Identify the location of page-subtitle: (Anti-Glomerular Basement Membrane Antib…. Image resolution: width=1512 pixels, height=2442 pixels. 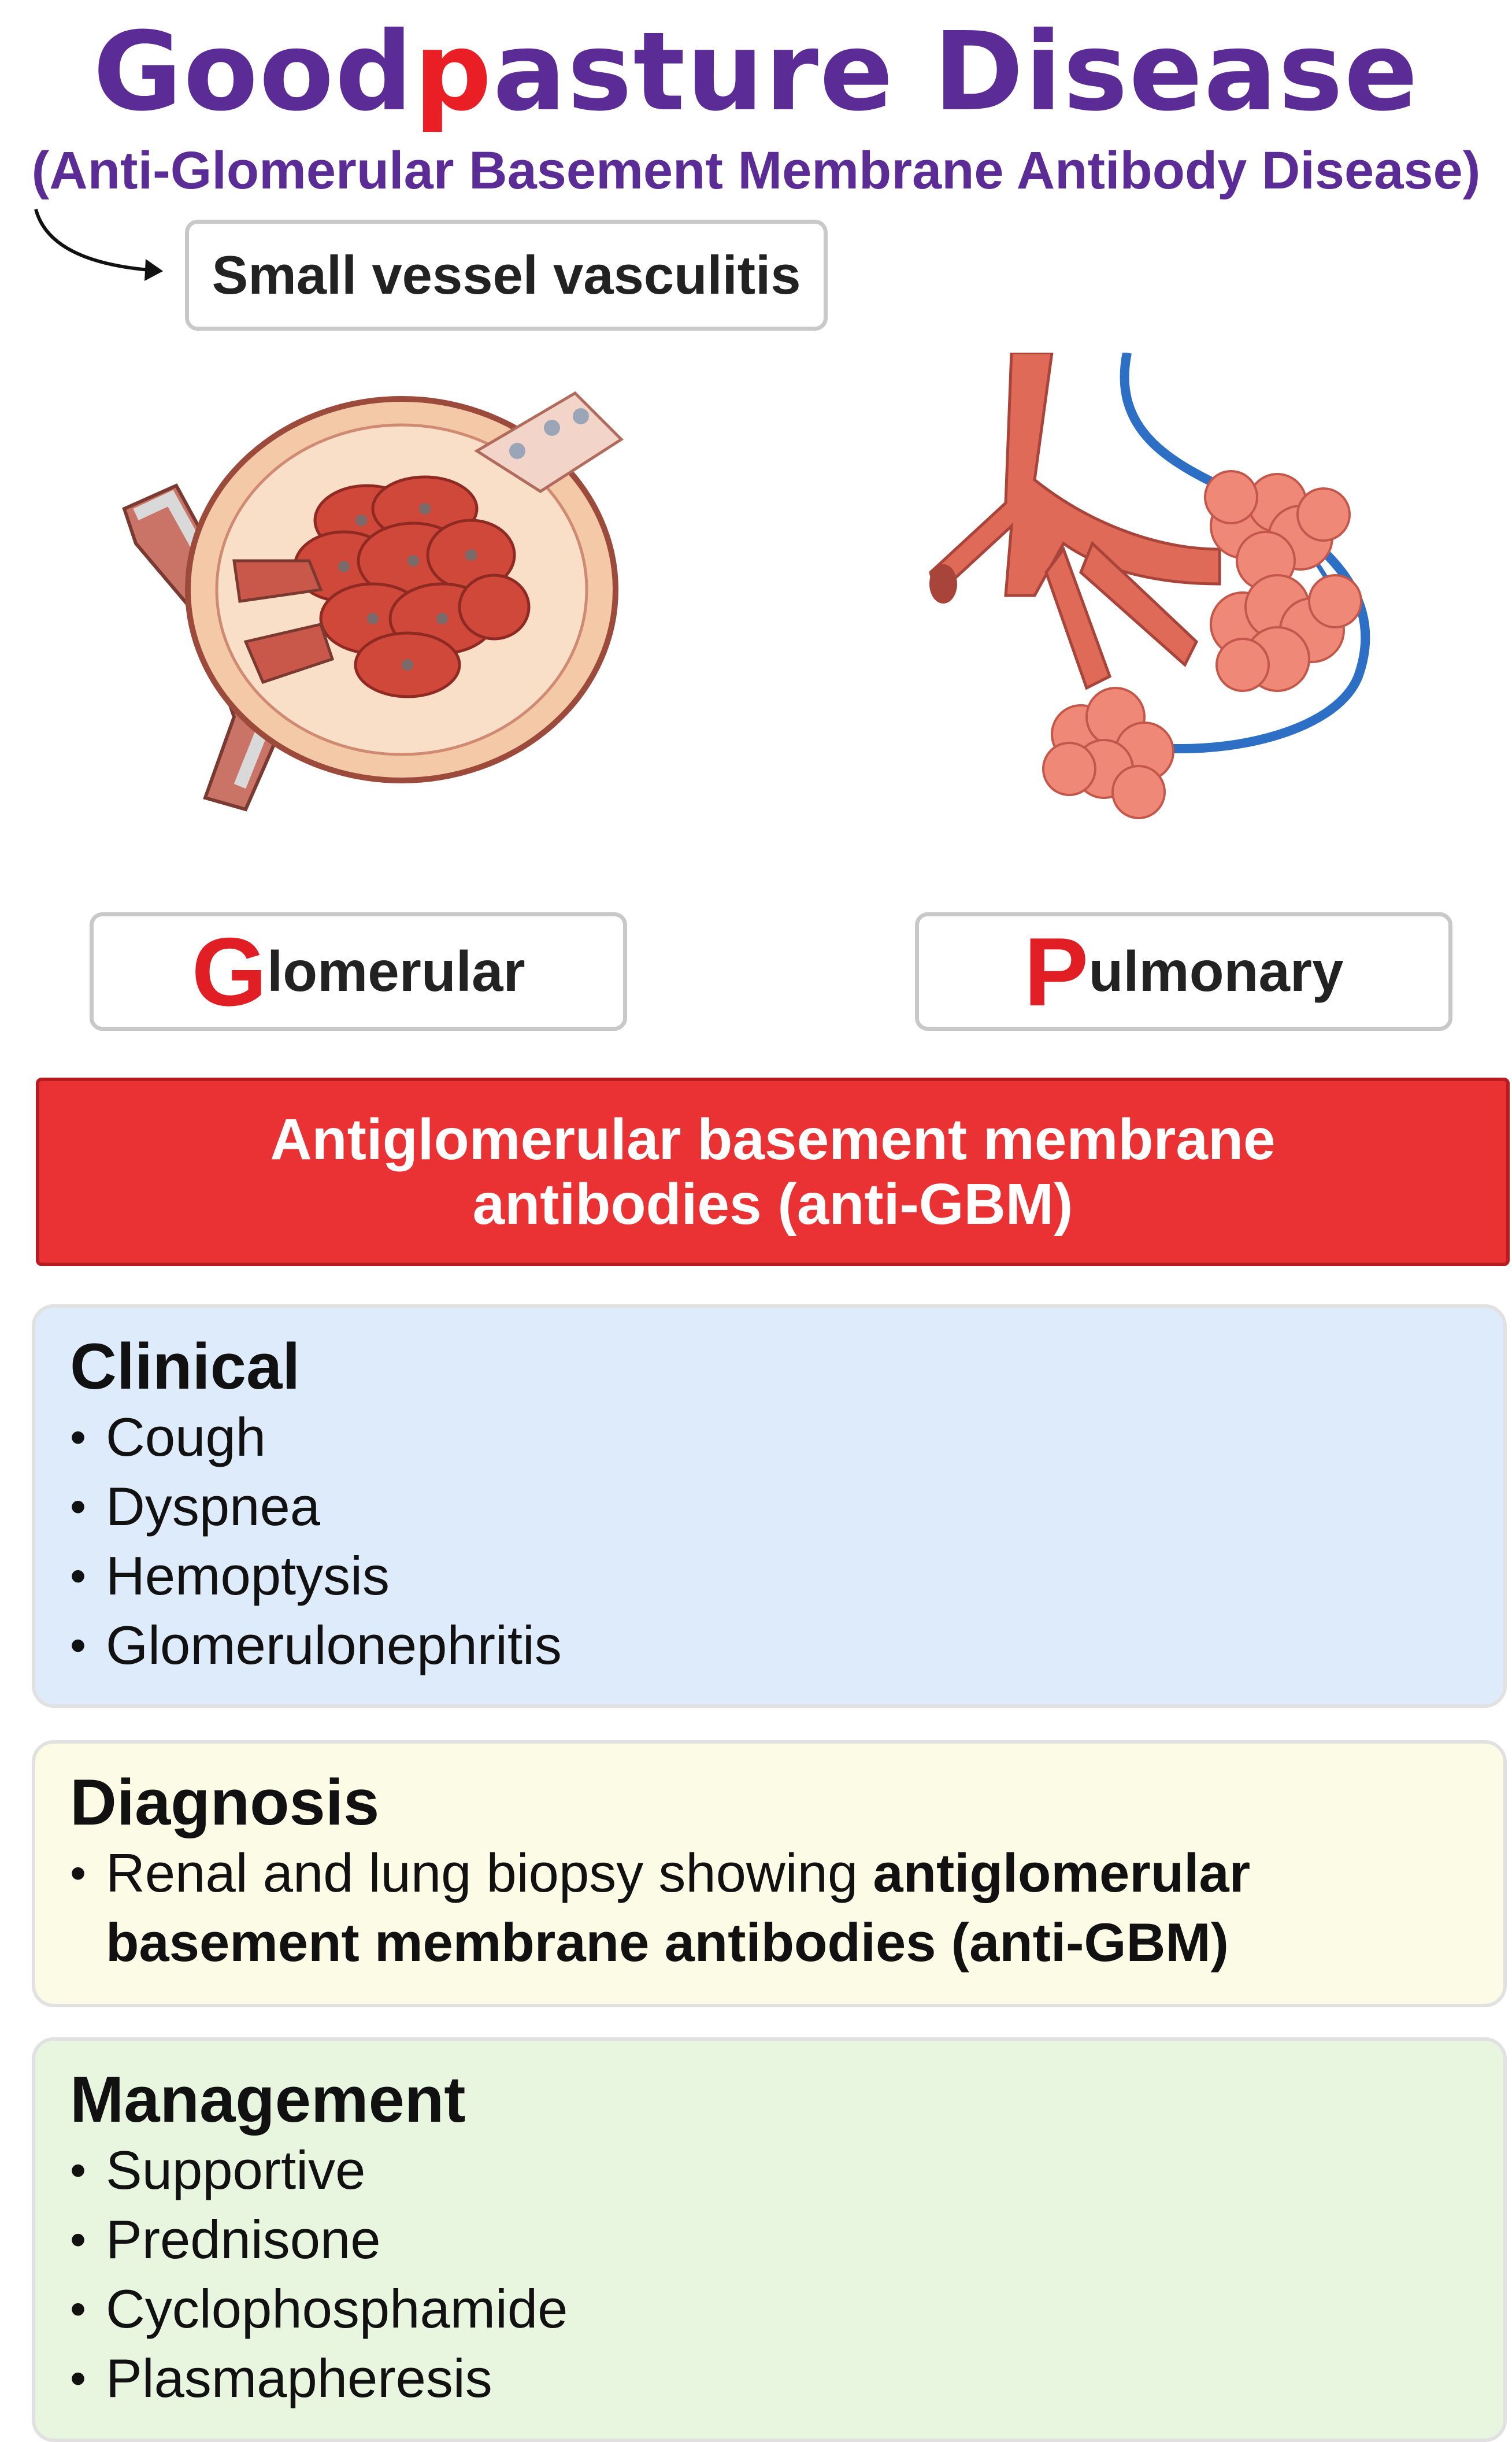
(756, 171).